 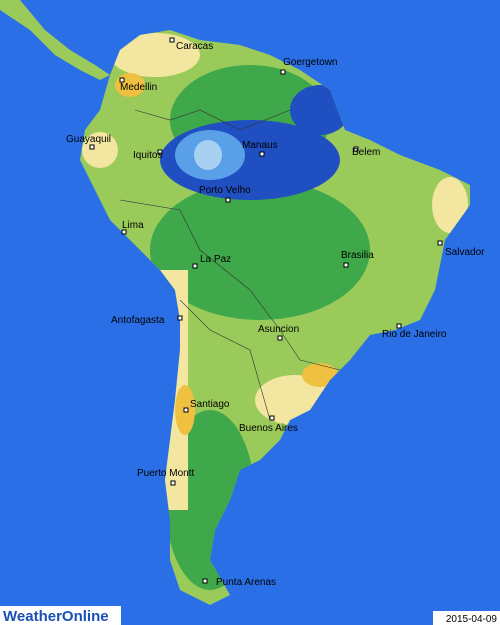 I want to click on city-label: Salvador, so click(x=465, y=252).